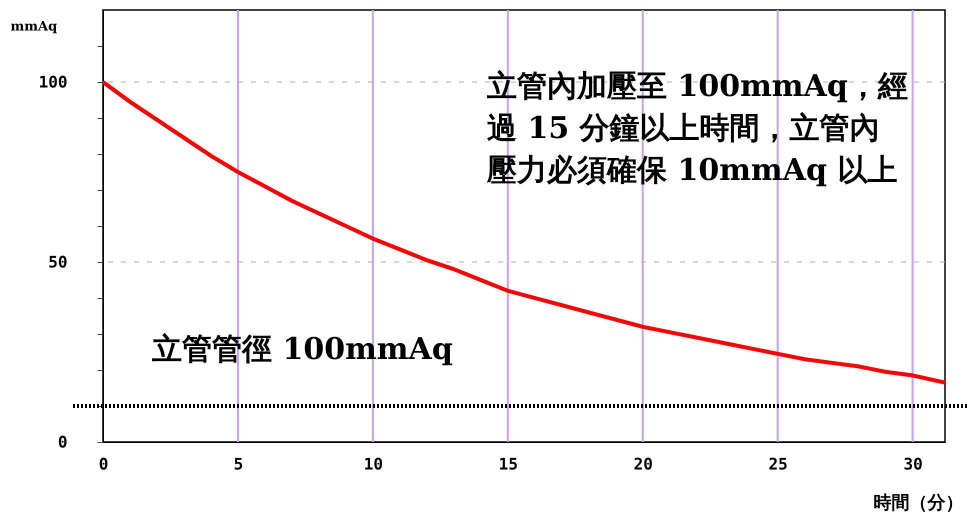 The image size is (967, 521). Describe the element at coordinates (778, 464) in the screenshot. I see `x-tick-label: 25` at that location.